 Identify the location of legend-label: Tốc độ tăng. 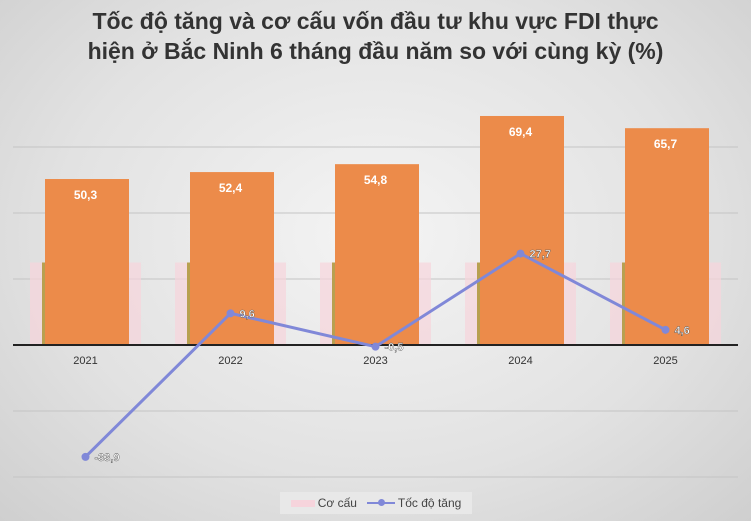
(429, 503).